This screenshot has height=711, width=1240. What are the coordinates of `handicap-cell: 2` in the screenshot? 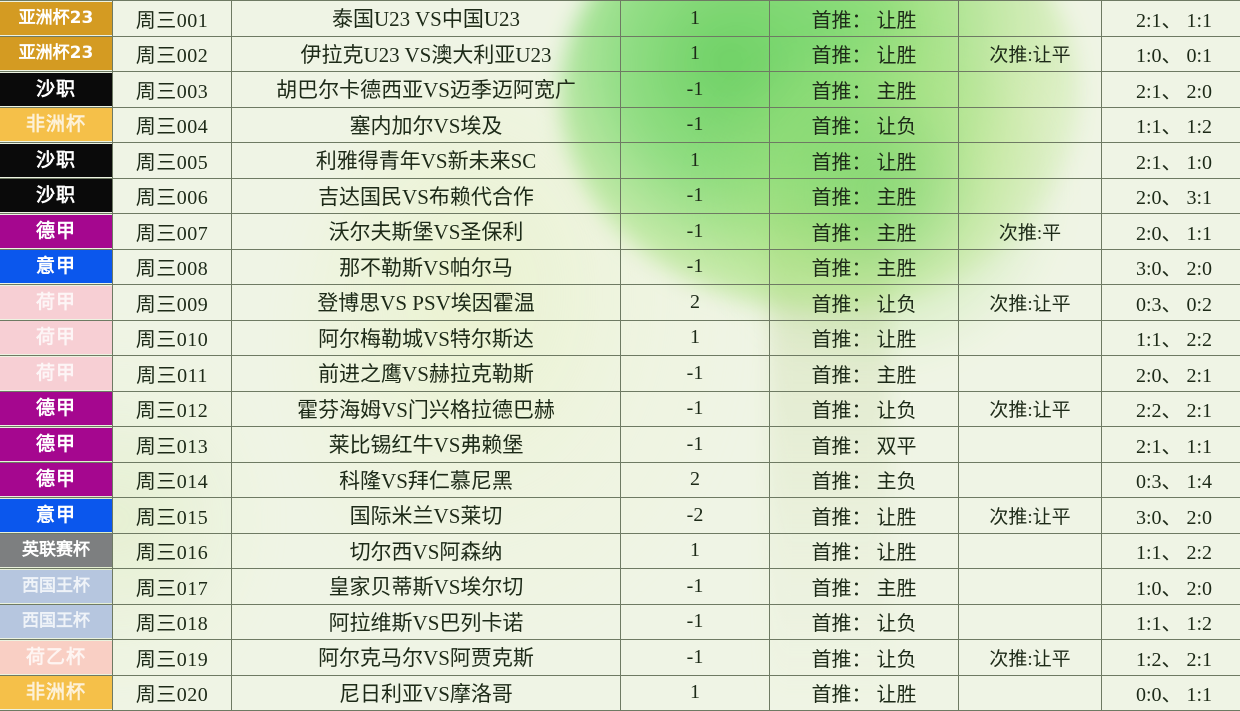 It's located at (695, 303).